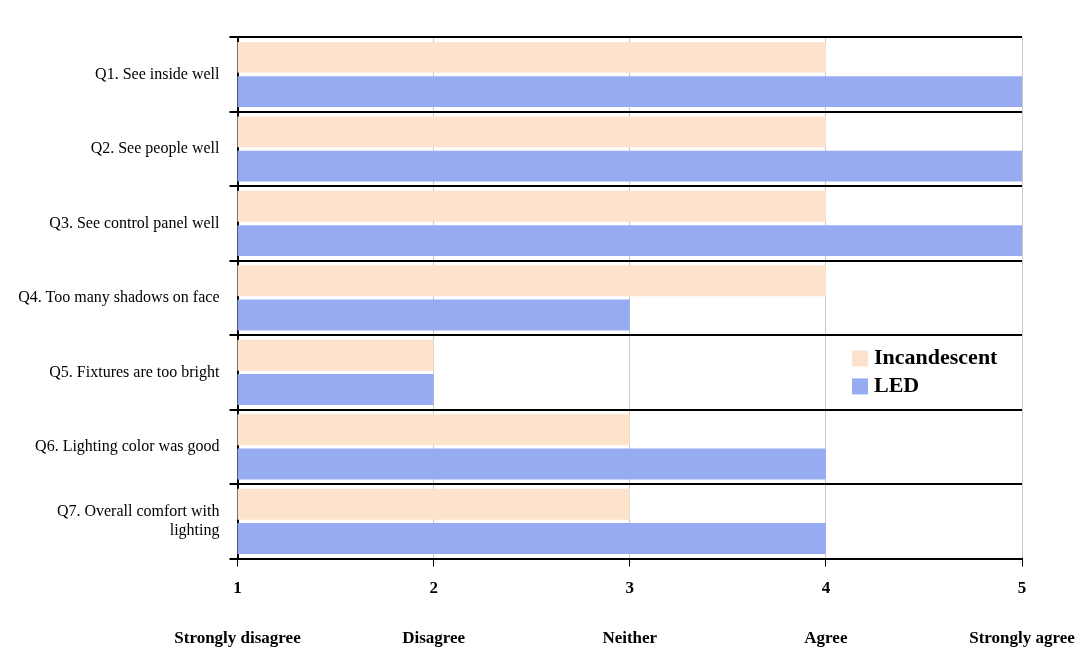 Image resolution: width=1090 pixels, height=659 pixels. I want to click on text: Agree, so click(826, 637).